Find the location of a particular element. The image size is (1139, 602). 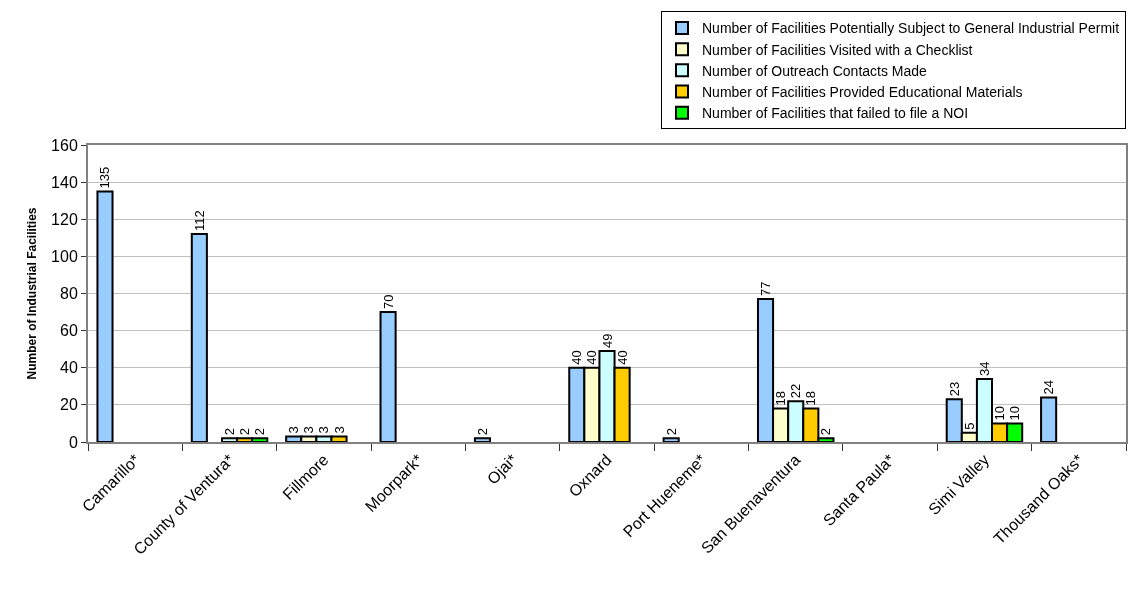

legend-label: Number of Facilities Visited with a Checklist is located at coordinates (837, 49).